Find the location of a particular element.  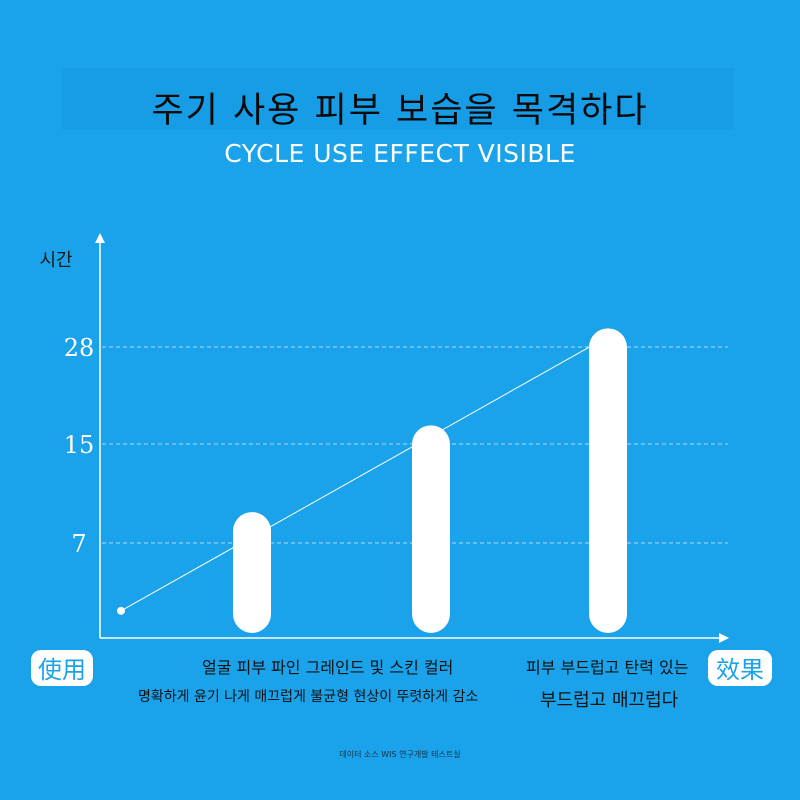

x-label-right: 效果 is located at coordinates (740, 670).